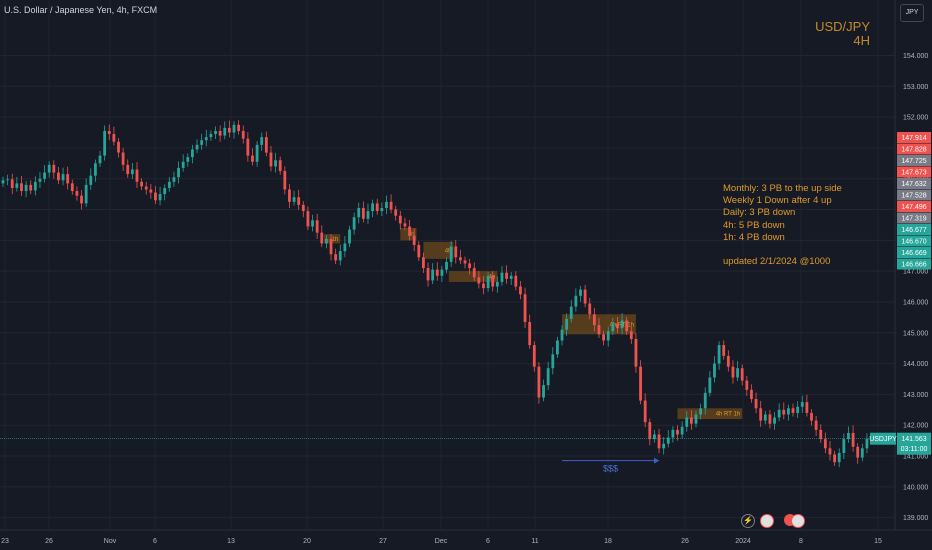  What do you see at coordinates (441, 541) in the screenshot?
I see `time-axis: 23 26 Nov 6 13 20 27 Dec 6 11 18 26 2024 8 15` at bounding box center [441, 541].